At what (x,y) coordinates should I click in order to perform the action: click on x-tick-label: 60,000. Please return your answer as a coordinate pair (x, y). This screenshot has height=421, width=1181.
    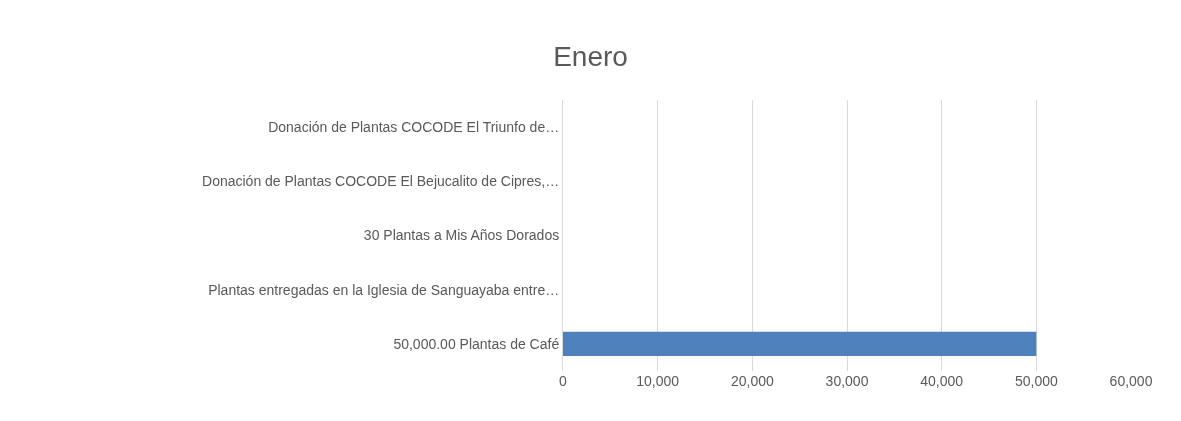
    Looking at the image, I should click on (1131, 381).